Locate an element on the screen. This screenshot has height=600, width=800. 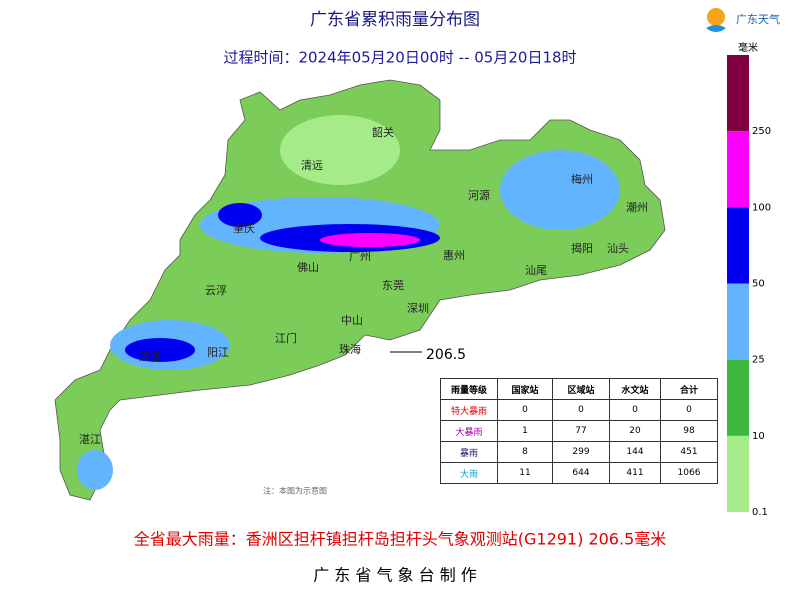
table-cell: 11 is located at coordinates (525, 473).